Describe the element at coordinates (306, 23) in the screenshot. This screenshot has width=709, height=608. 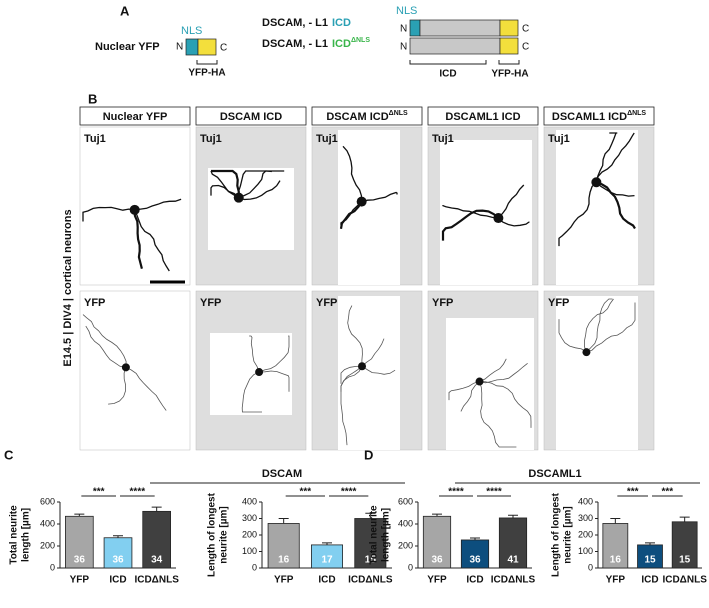
I see `construct-name: DSCAM, - L1 ICD` at that location.